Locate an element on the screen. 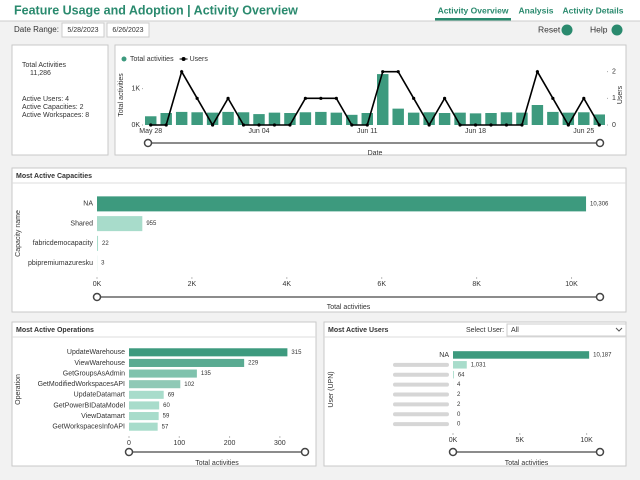 Image resolution: width=640 pixels, height=480 pixels. x-tick-label: 10K is located at coordinates (586, 440).